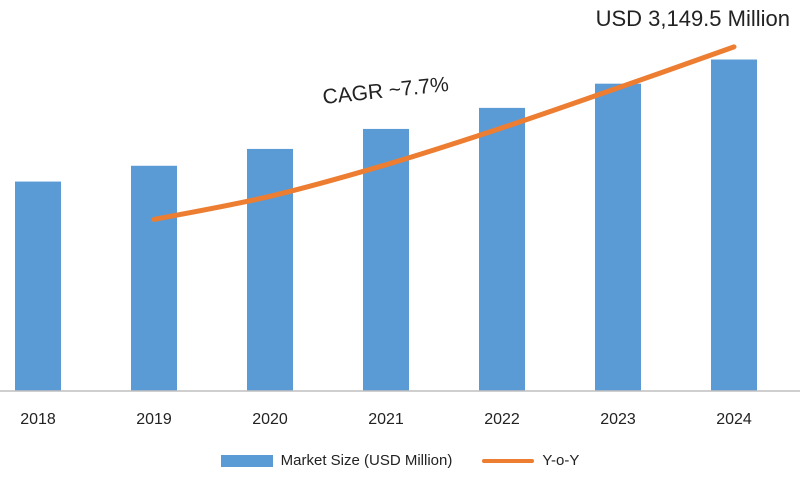 The width and height of the screenshot is (800, 488). What do you see at coordinates (246, 460) in the screenshot?
I see `legend-bar-swatch` at bounding box center [246, 460].